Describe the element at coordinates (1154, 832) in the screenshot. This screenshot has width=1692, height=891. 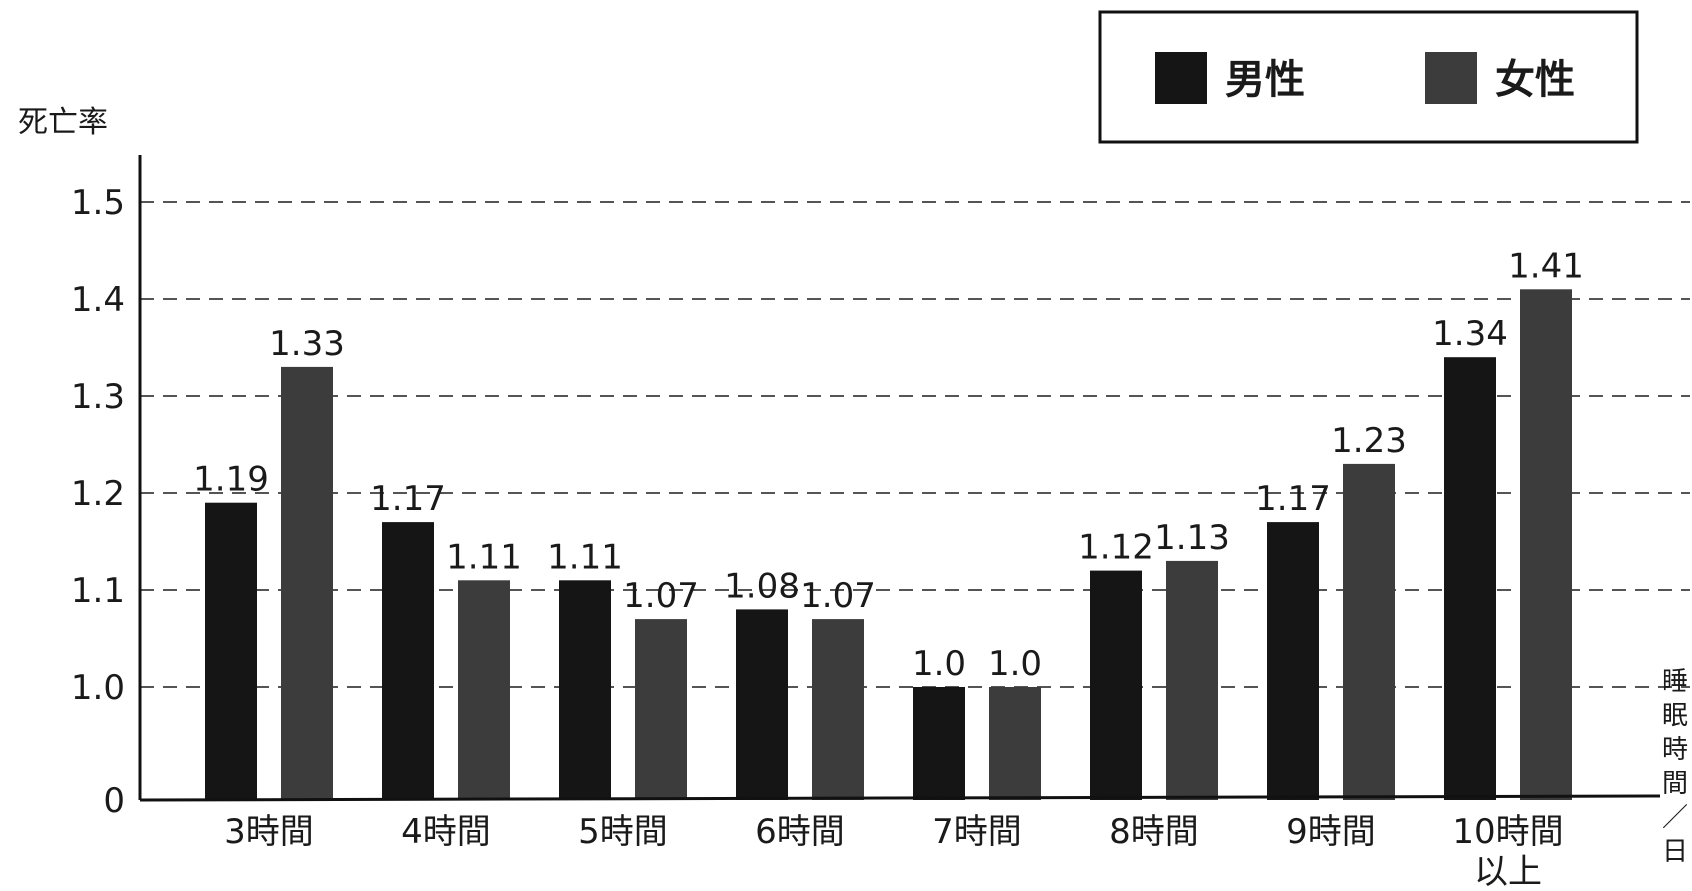
I see `x-tick-label: 8時間` at that location.